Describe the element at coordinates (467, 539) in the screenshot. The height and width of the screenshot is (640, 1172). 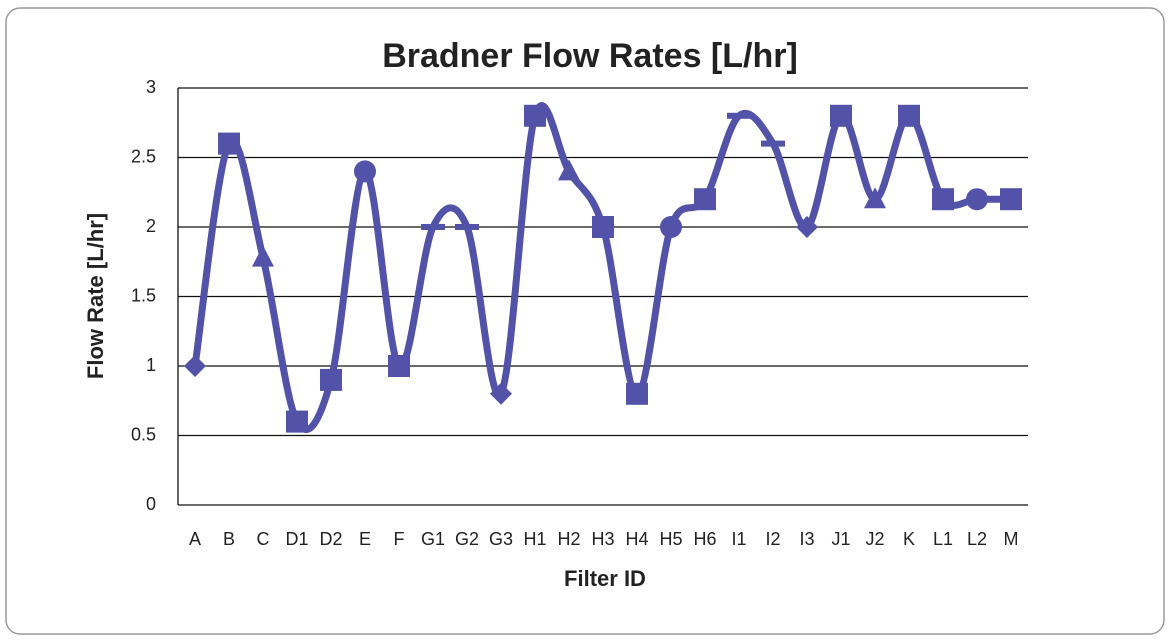
I see `x-tick-label: G2` at that location.